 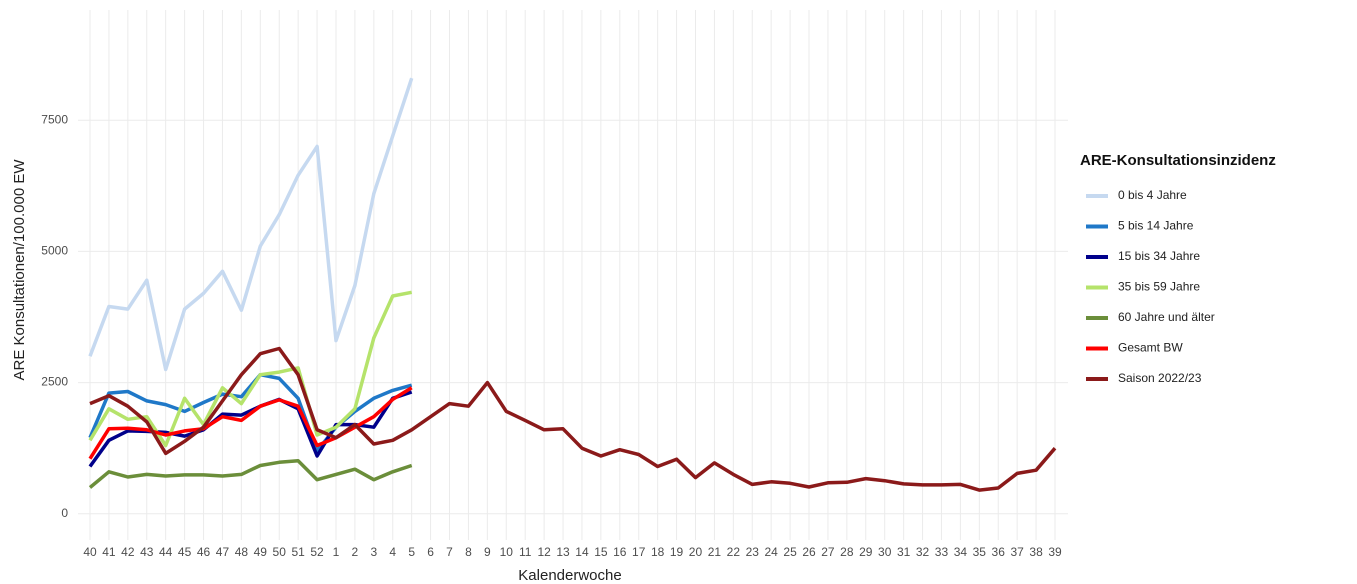 What do you see at coordinates (563, 552) in the screenshot?
I see `x-tick-label: 13` at bounding box center [563, 552].